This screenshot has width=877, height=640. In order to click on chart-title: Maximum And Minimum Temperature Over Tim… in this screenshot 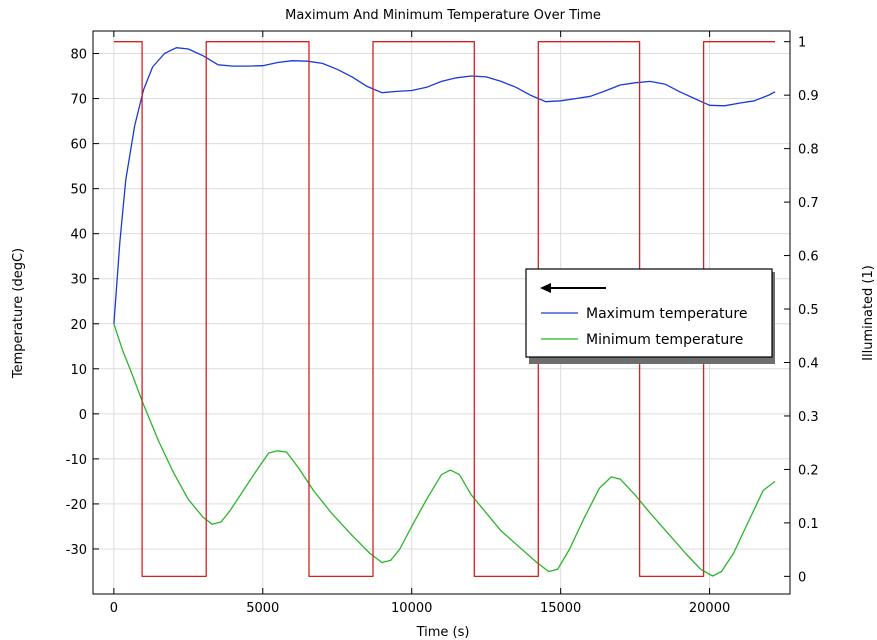, I will do `click(443, 15)`.